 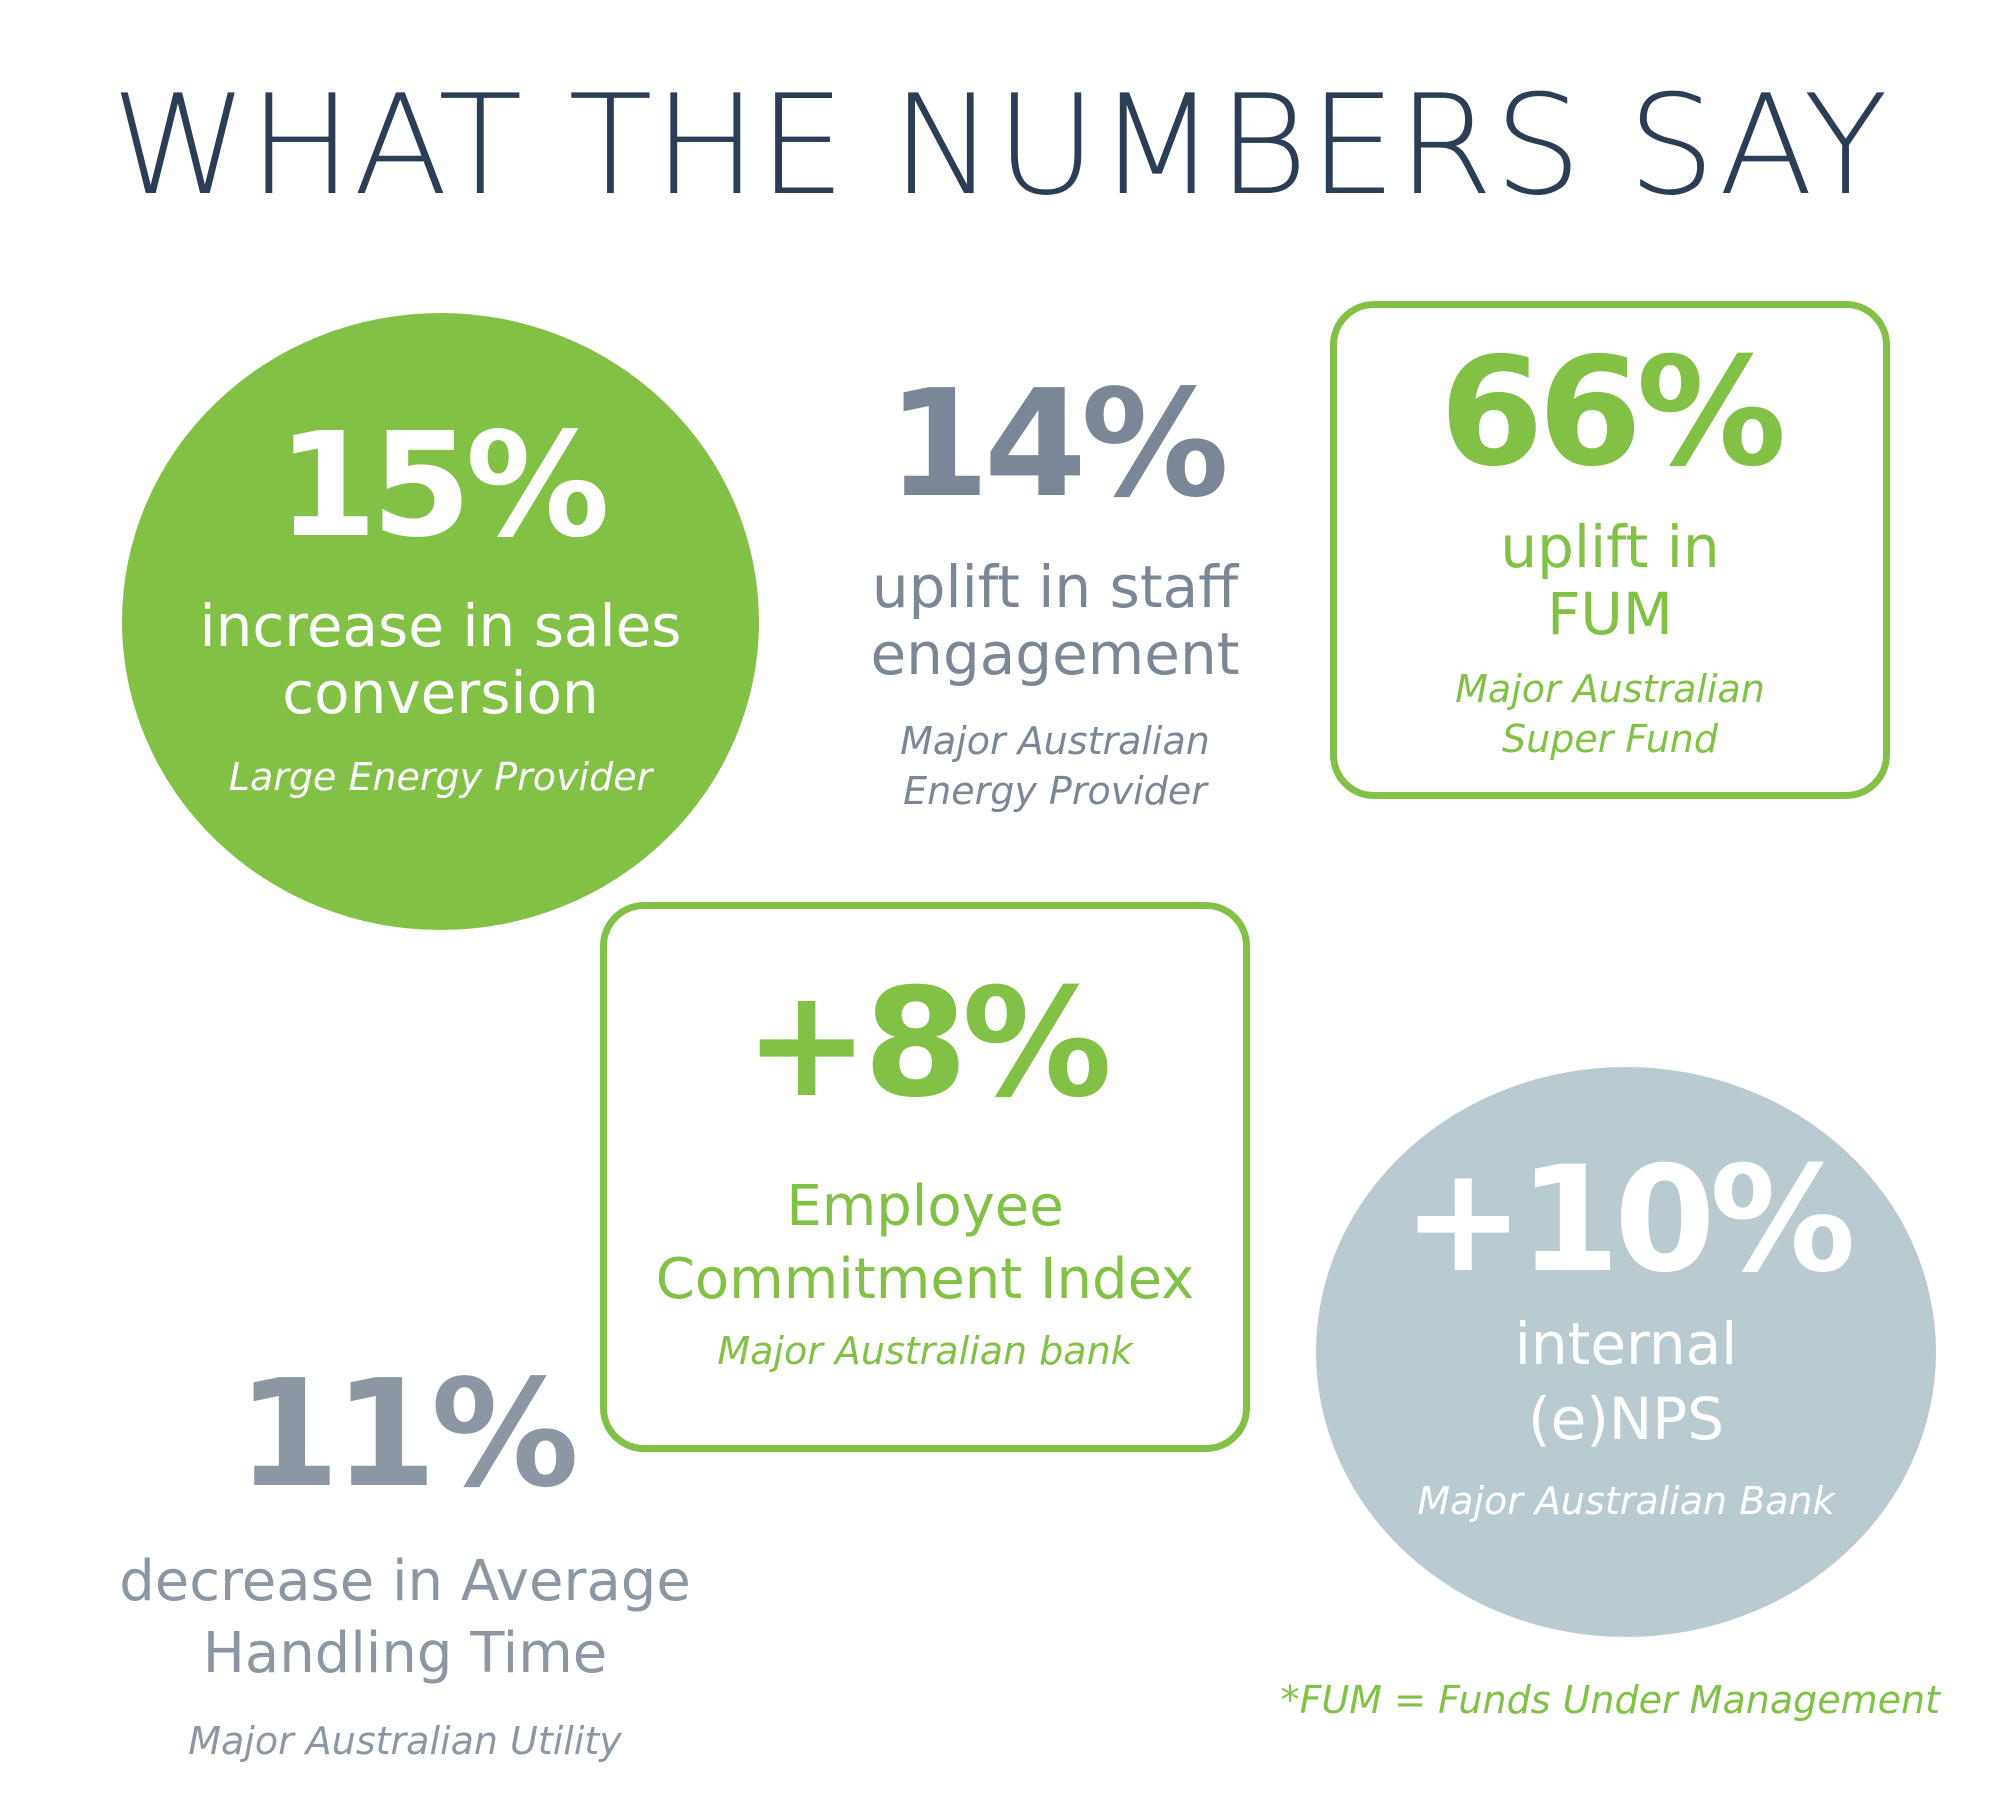 I want to click on stat-value: +8%, so click(x=927, y=1044).